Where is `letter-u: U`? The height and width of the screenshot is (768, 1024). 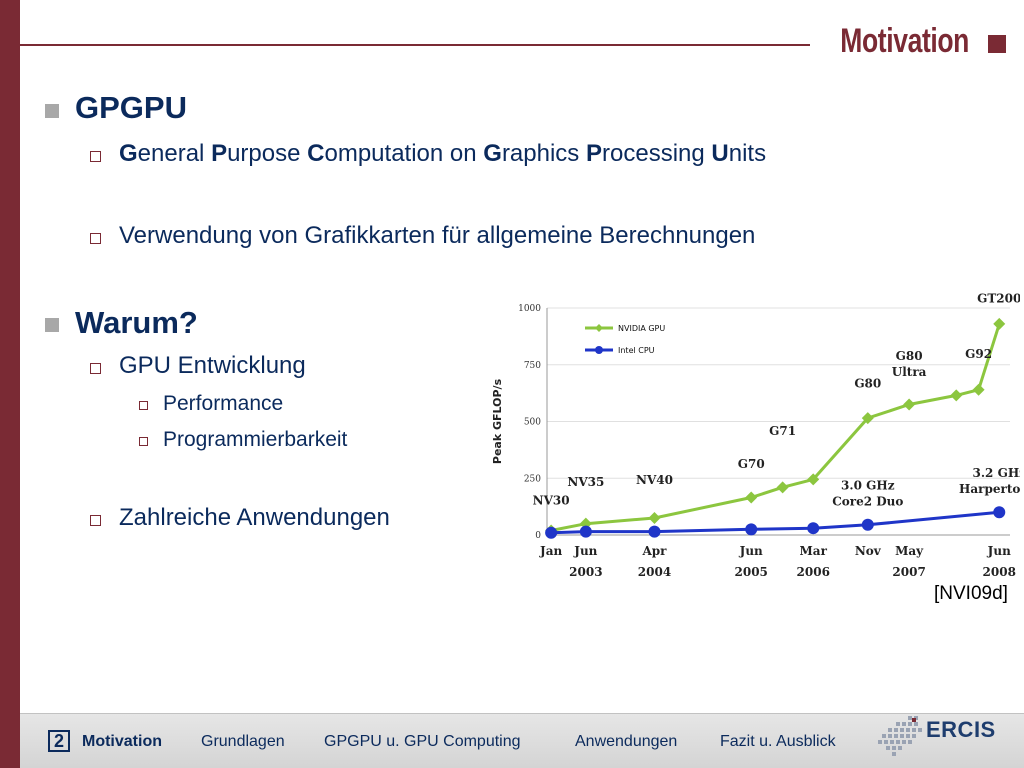
letter-u: U is located at coordinates (720, 153).